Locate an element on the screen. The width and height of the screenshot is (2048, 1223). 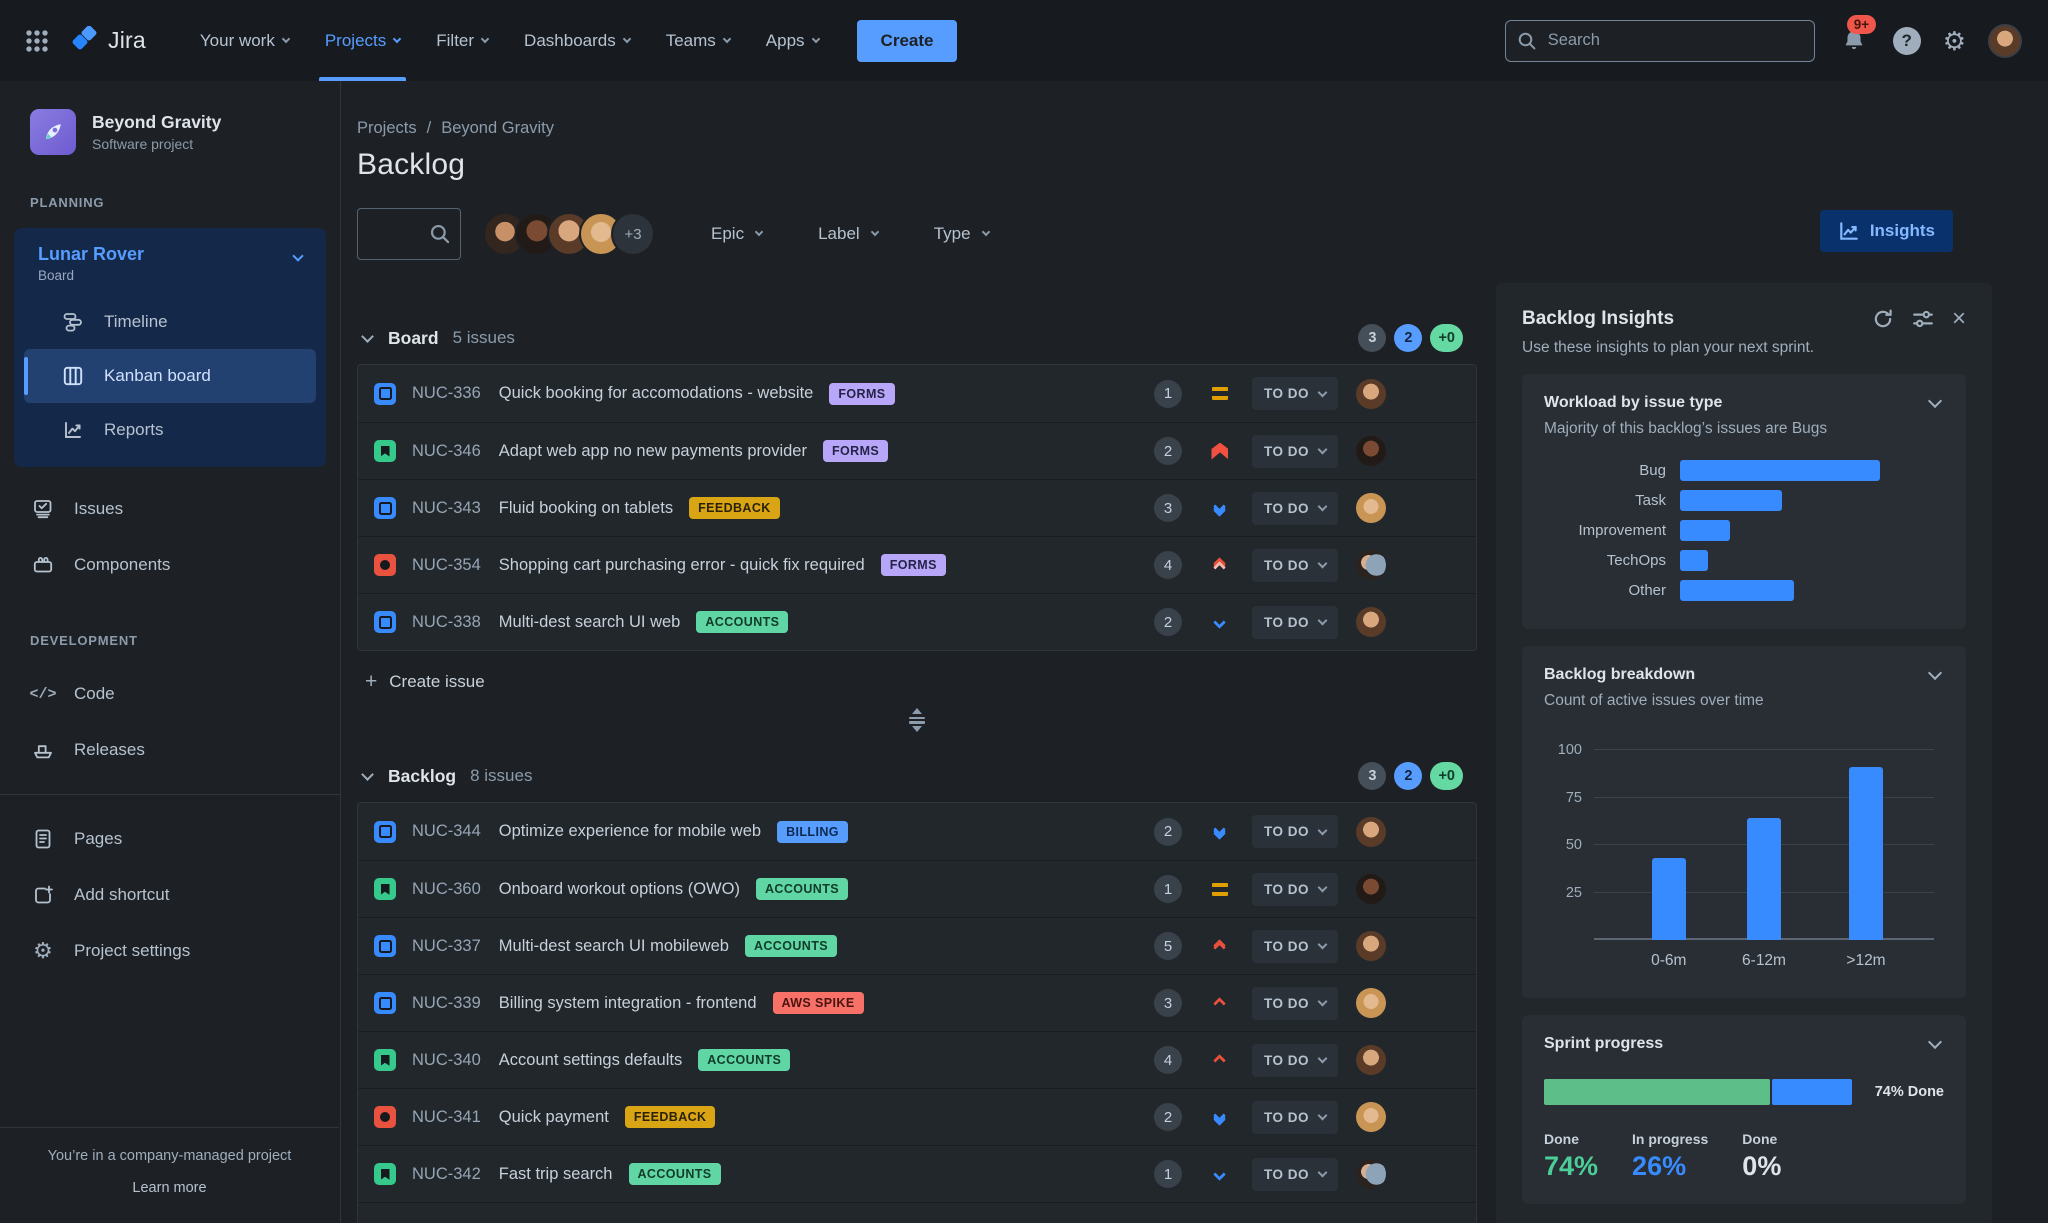
sprint-progress-title: Sprint progress is located at coordinates (1604, 1043).